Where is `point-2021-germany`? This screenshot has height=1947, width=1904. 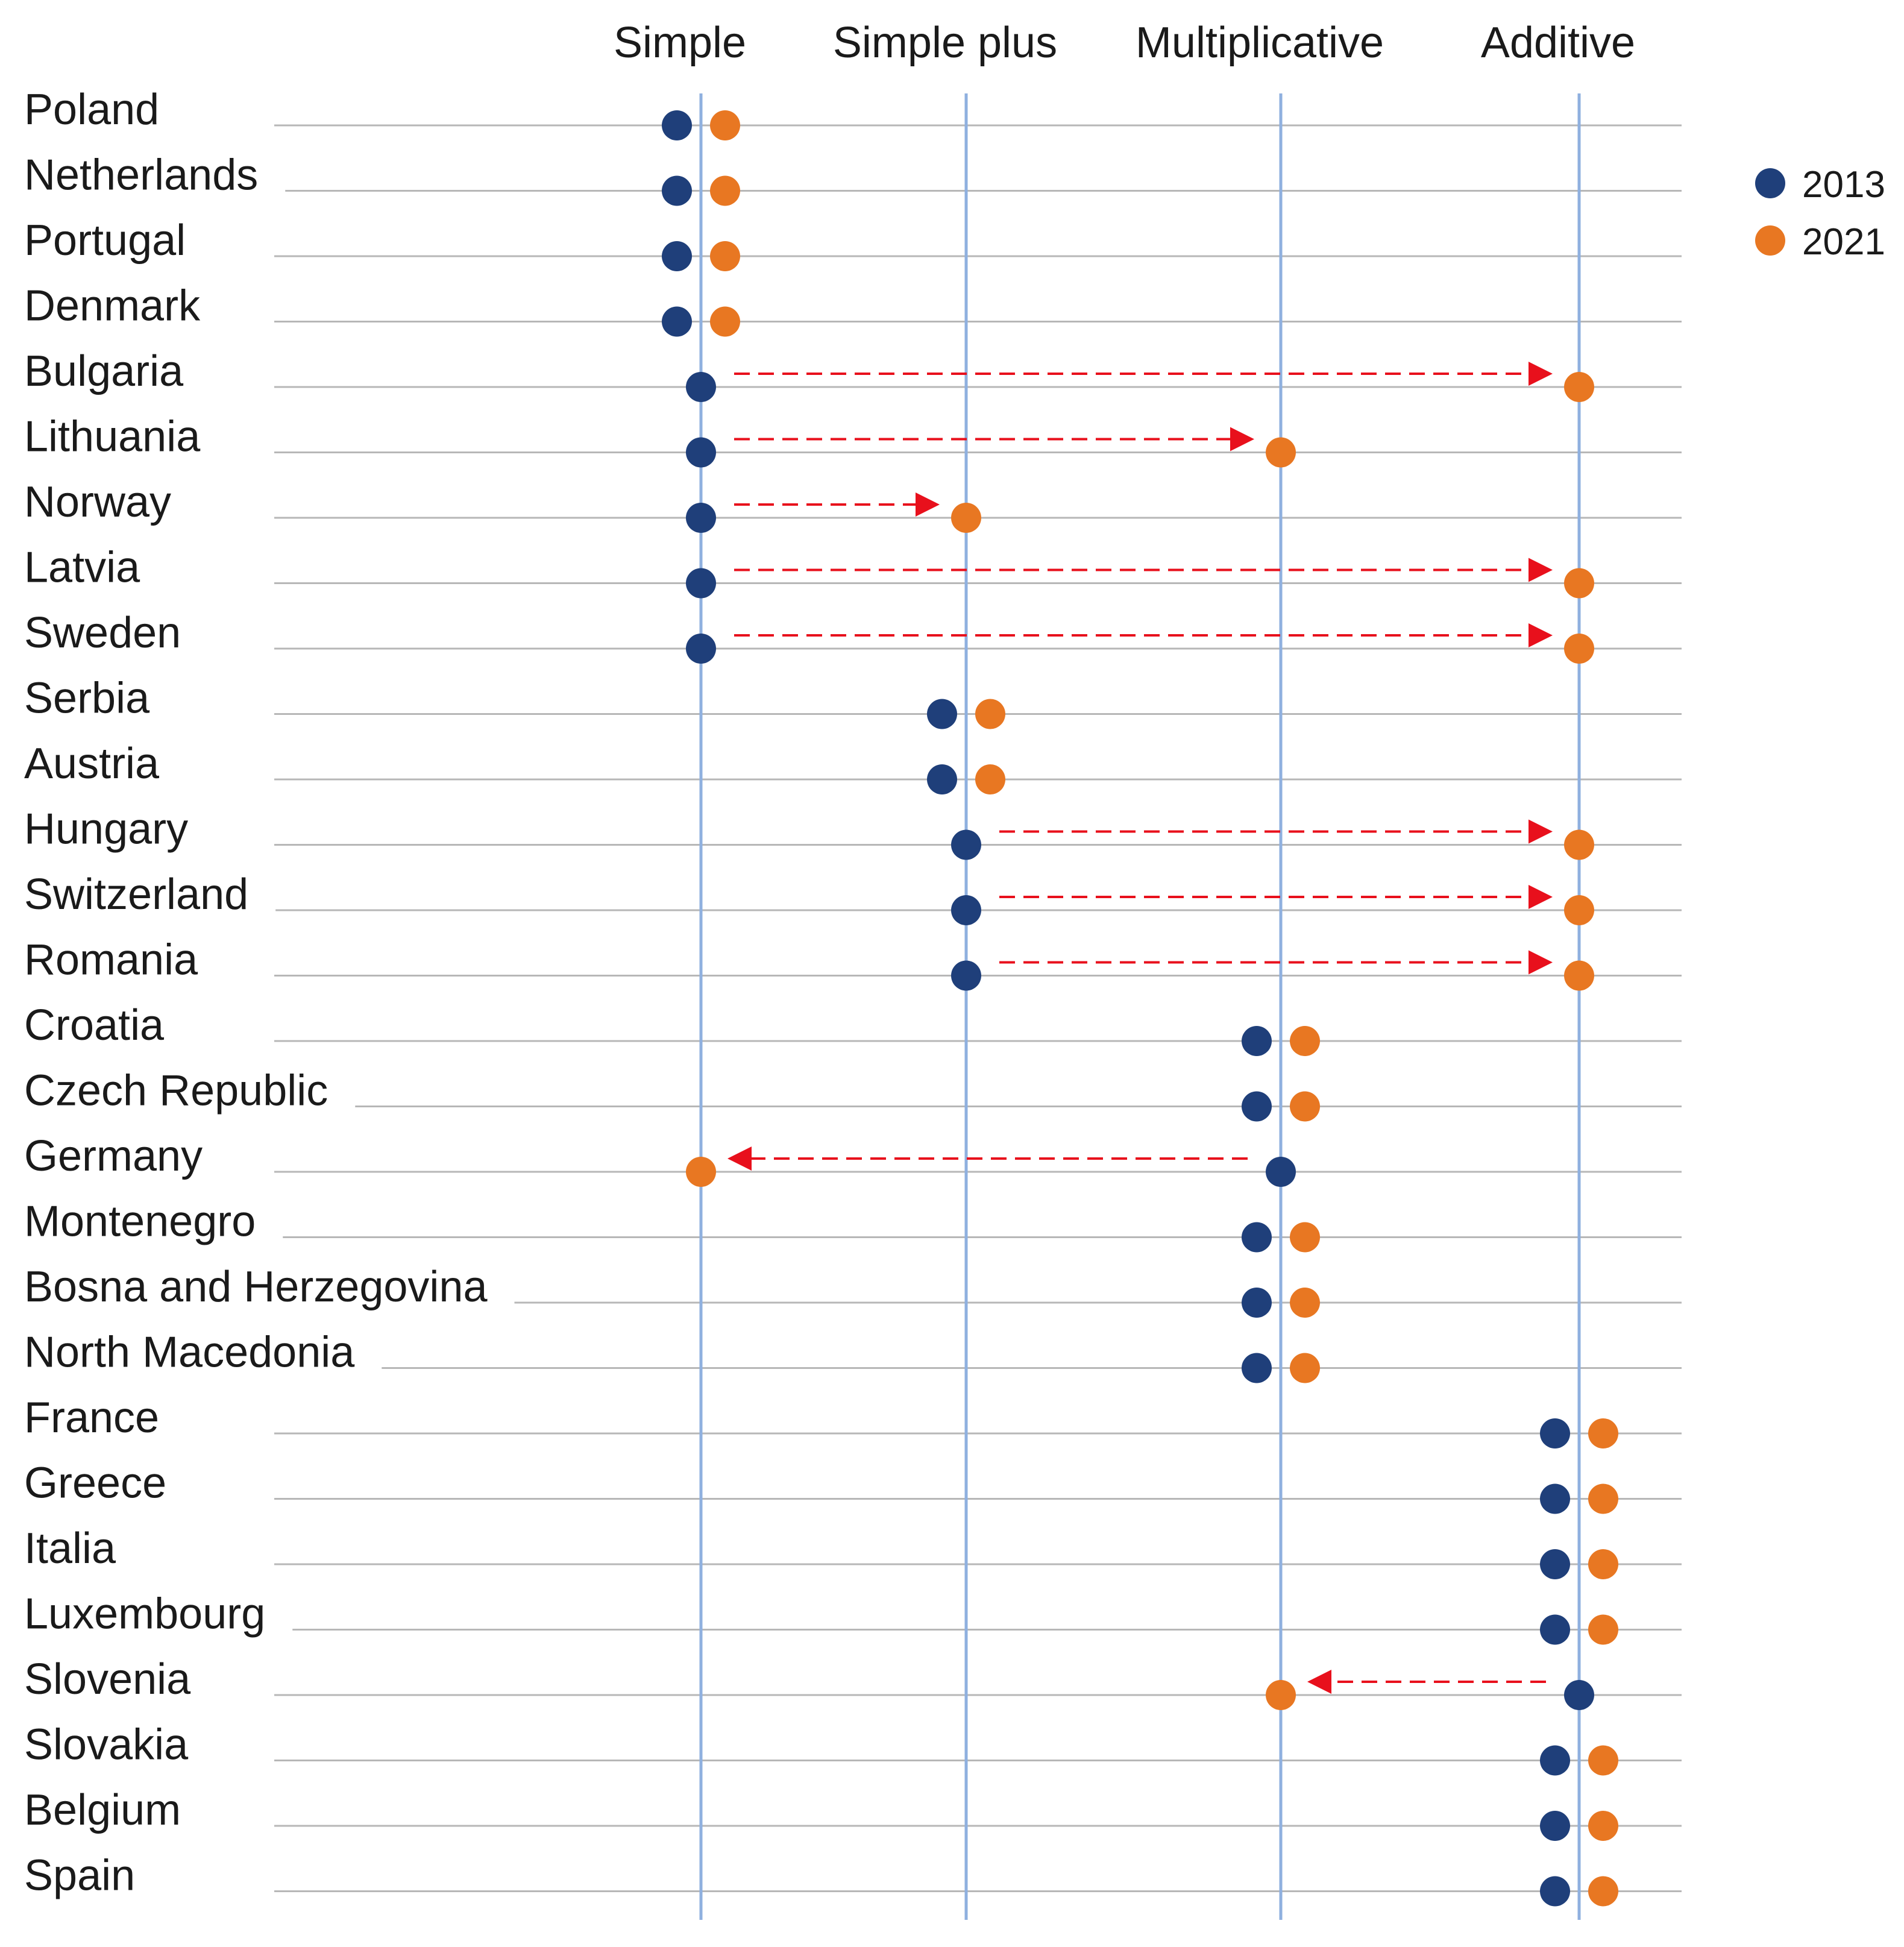
point-2021-germany is located at coordinates (701, 1172).